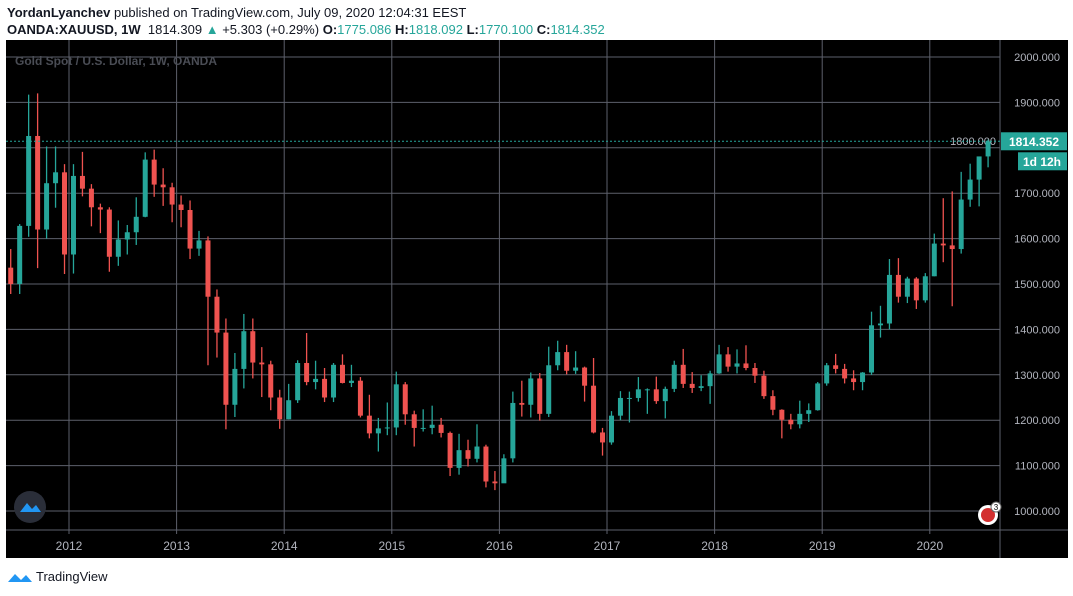  Describe the element at coordinates (271, 29) in the screenshot. I see `price-change: +5.303 (+0.29%)` at that location.